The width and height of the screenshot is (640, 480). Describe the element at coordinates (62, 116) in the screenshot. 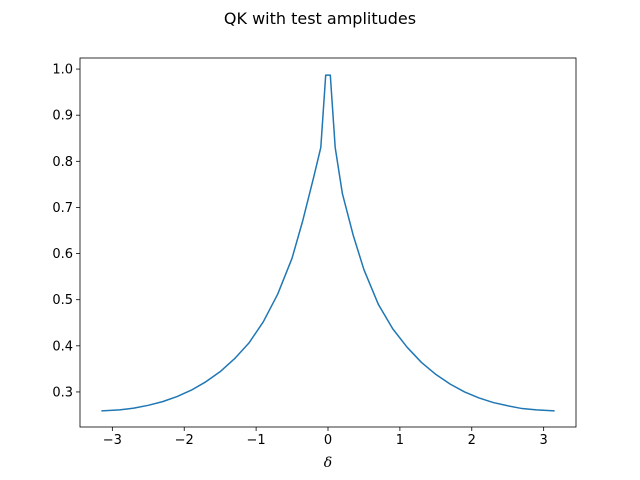

I see `y-tick-label: 0.9` at that location.